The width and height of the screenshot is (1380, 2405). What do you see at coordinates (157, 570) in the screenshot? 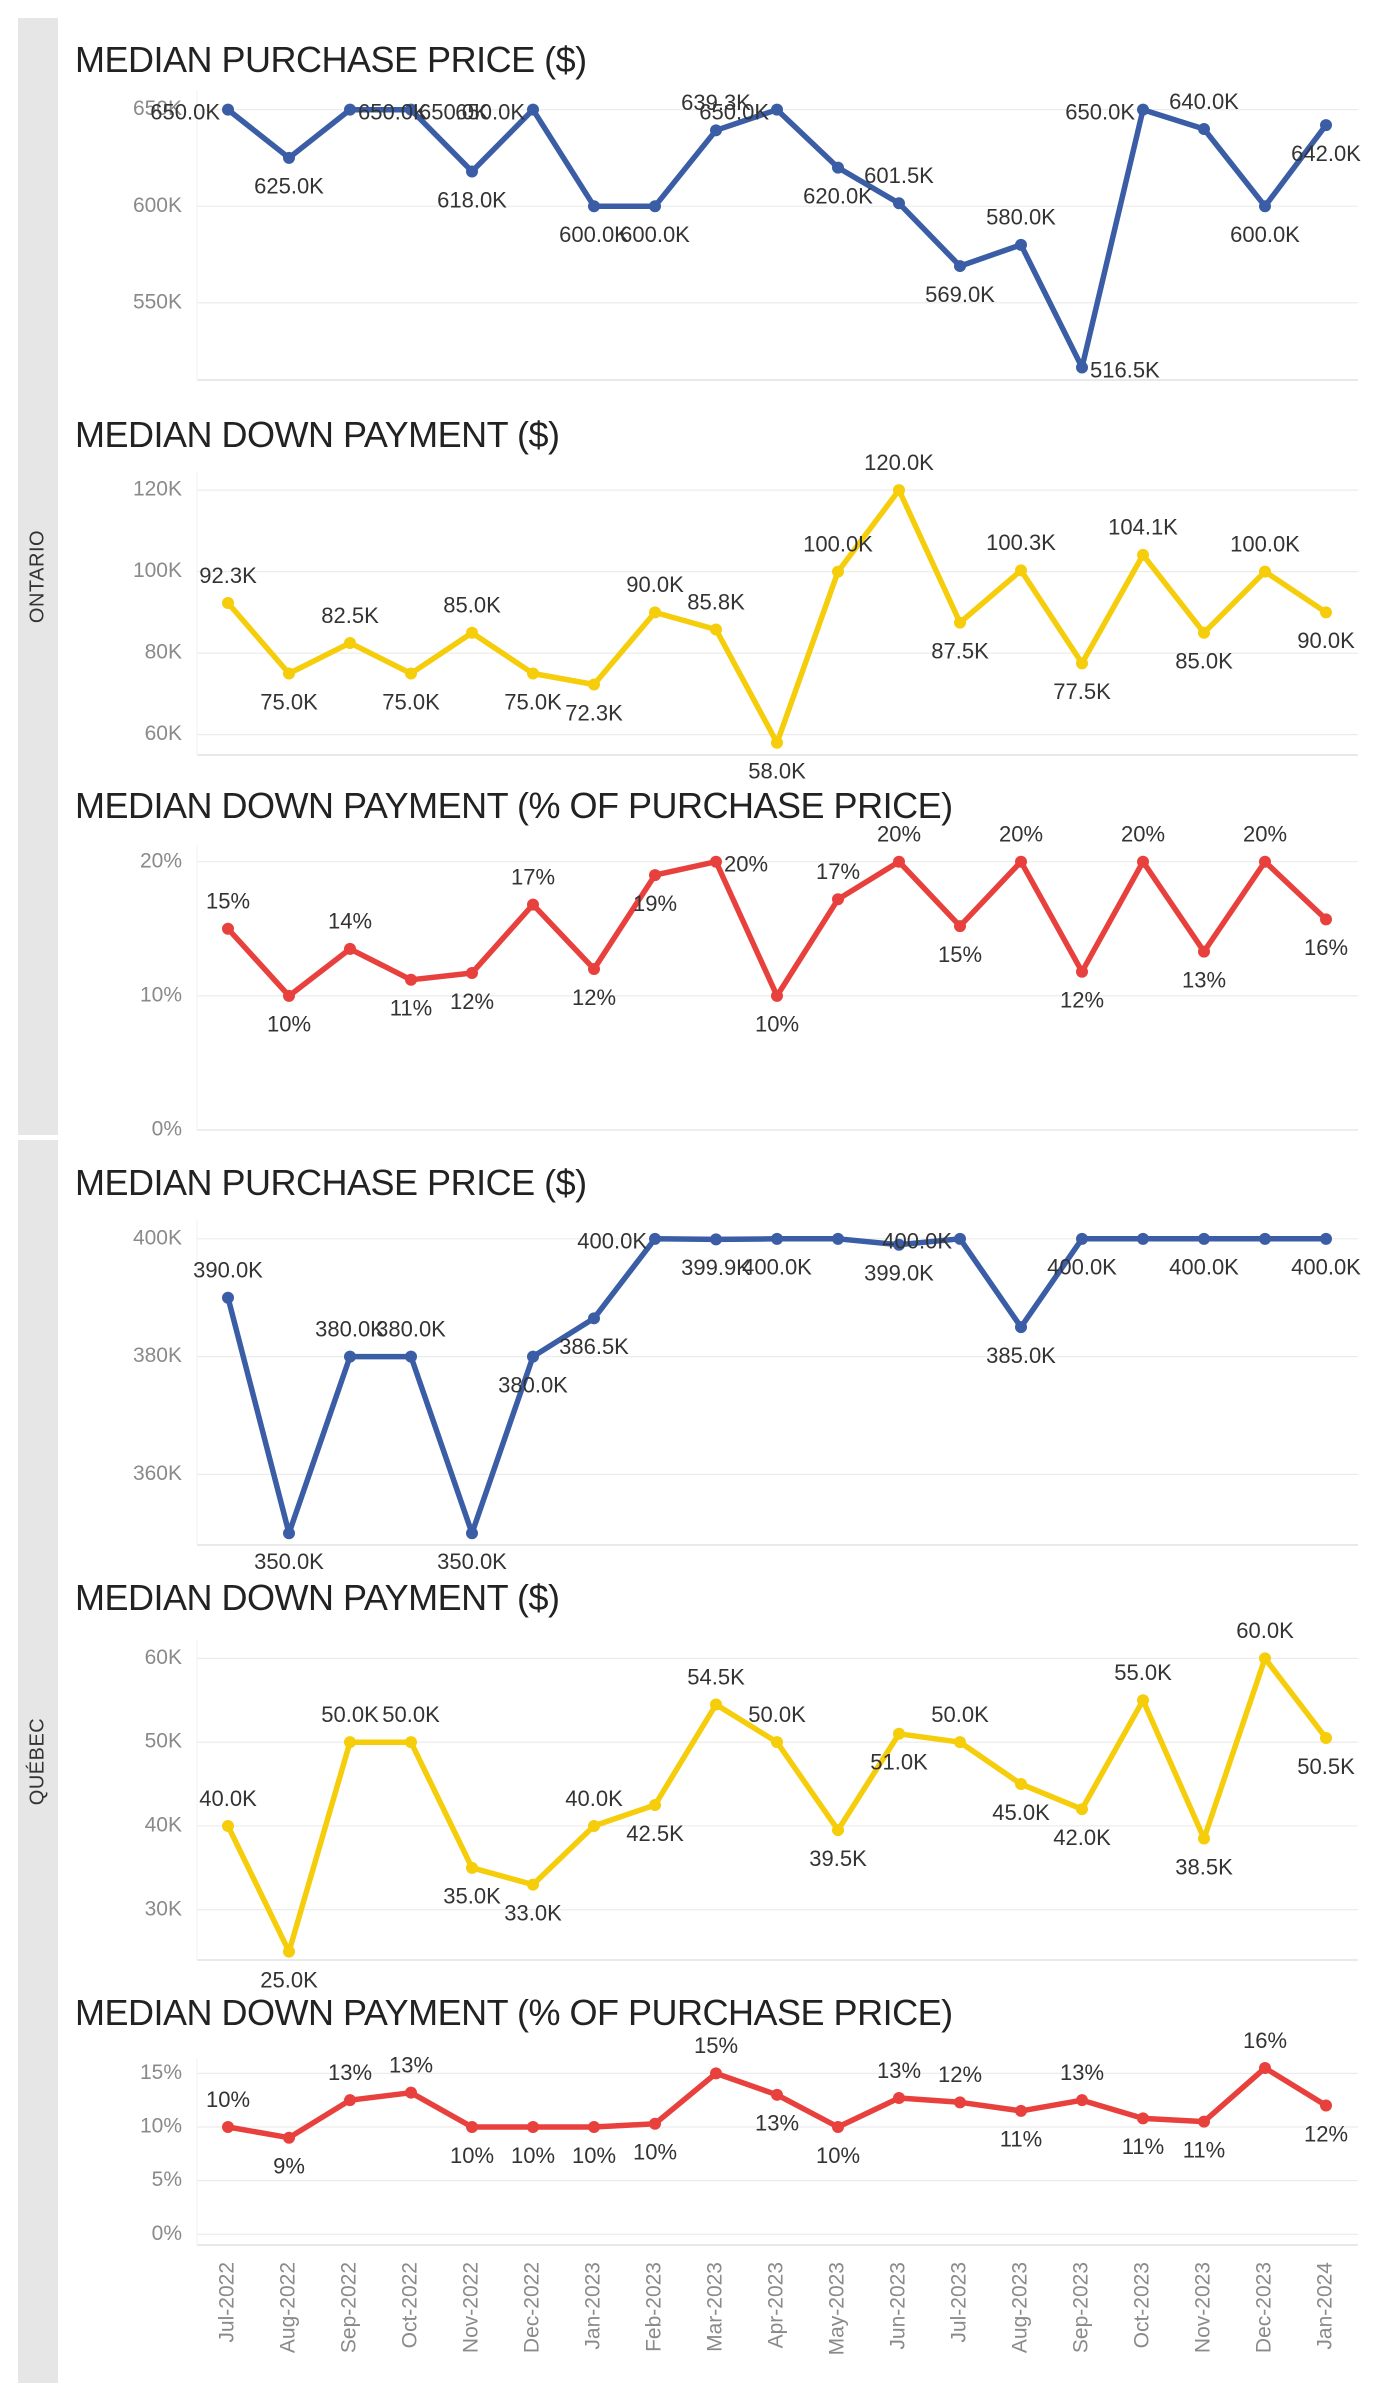
I see `y-tick-label: 100K` at bounding box center [157, 570].